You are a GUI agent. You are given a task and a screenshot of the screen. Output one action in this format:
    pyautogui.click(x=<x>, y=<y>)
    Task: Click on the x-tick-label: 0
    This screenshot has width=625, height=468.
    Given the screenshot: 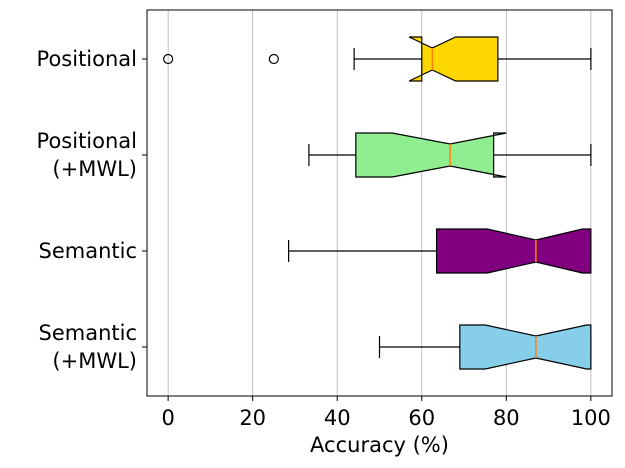 What is the action you would take?
    pyautogui.click(x=167, y=418)
    